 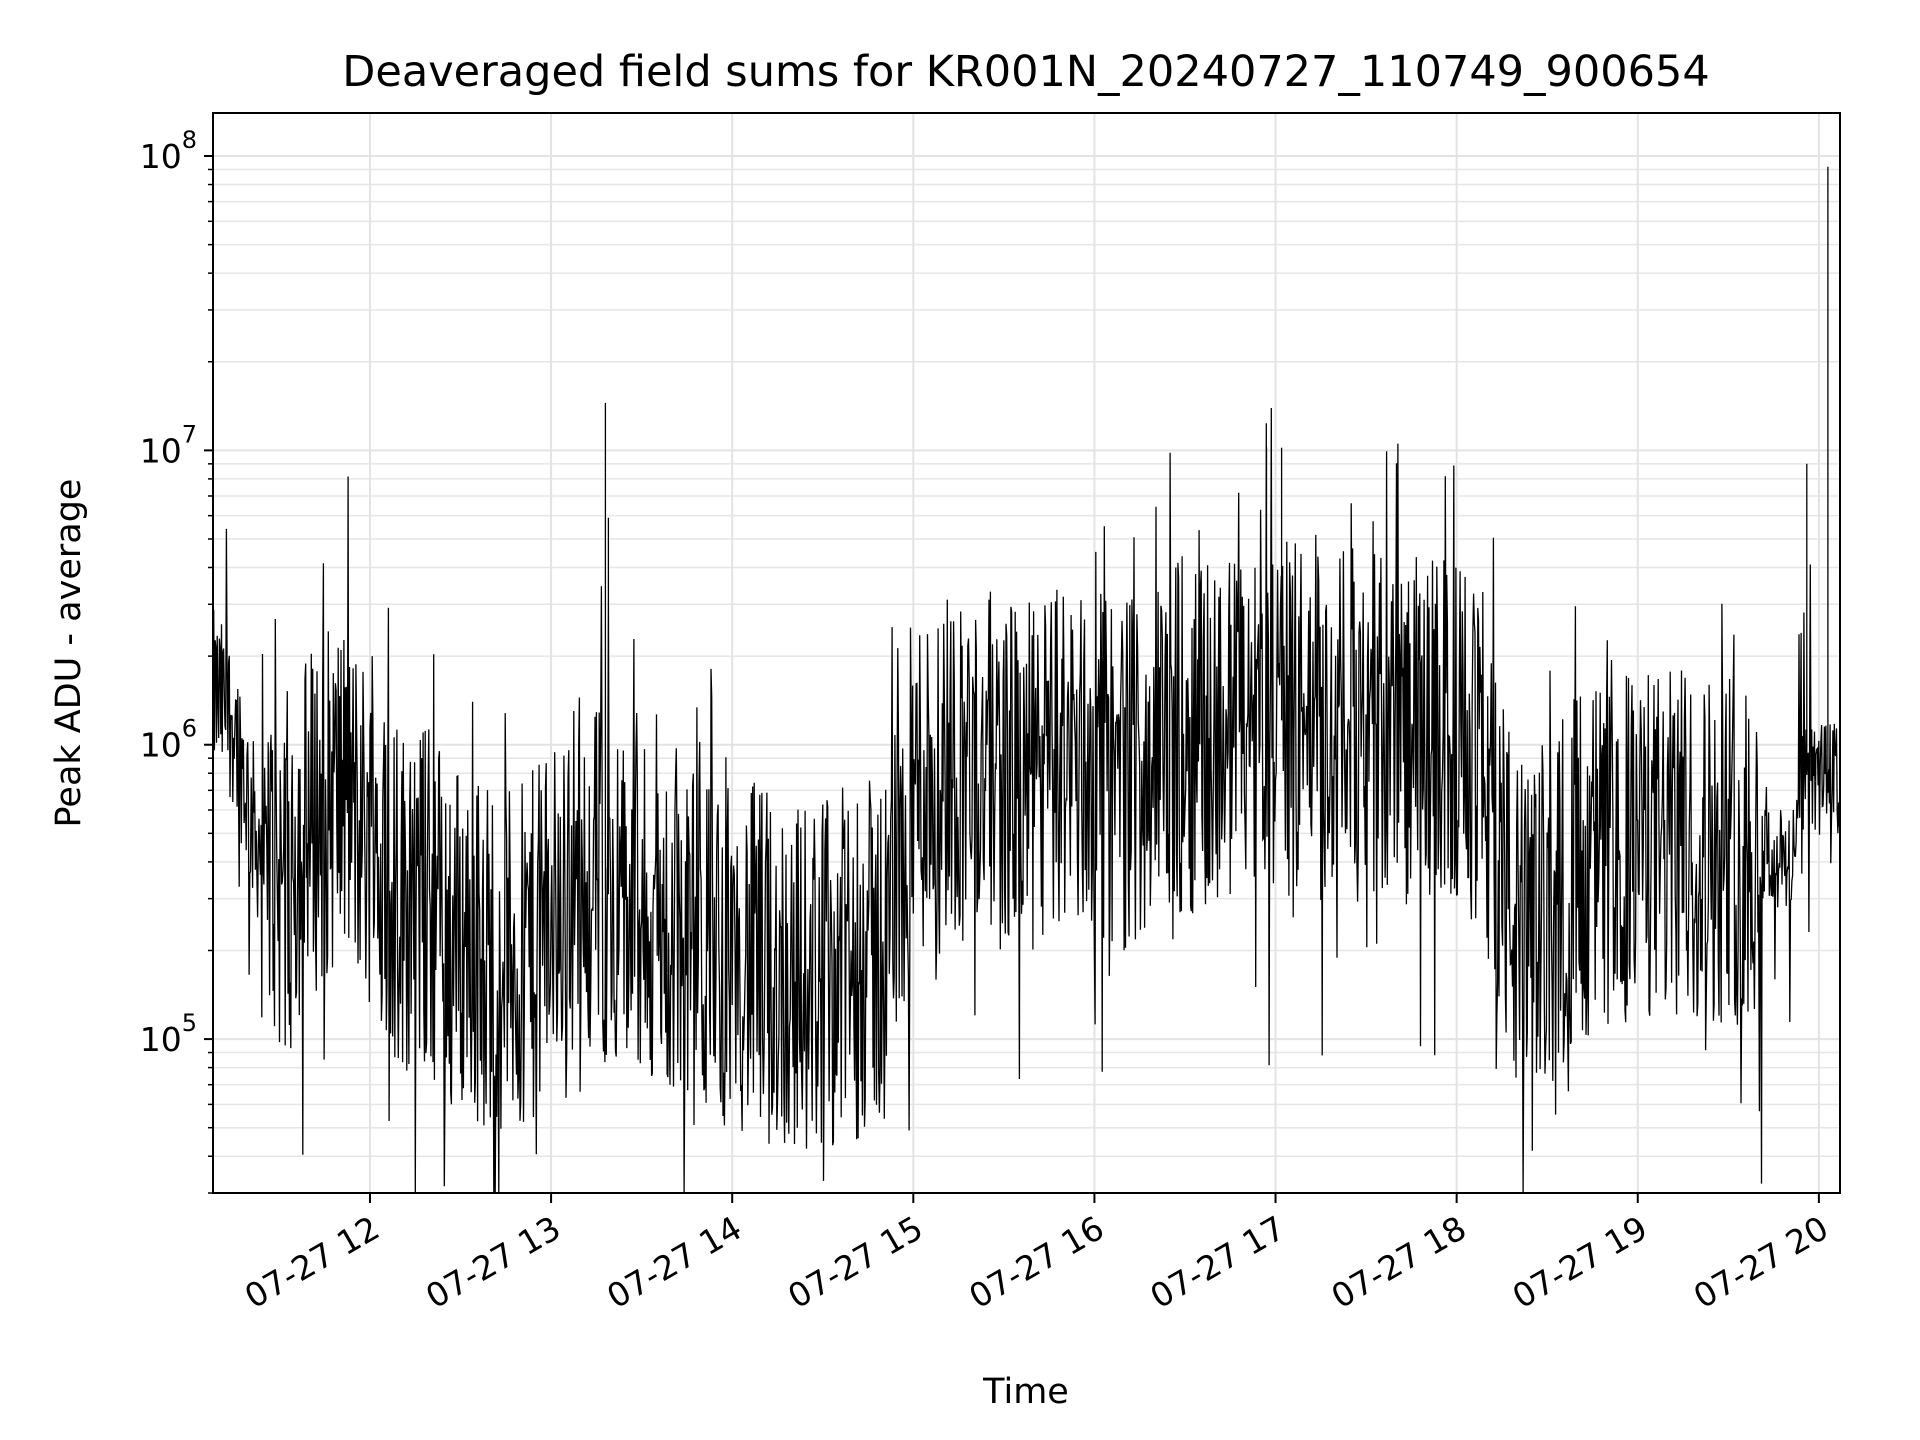 I want to click on x-tick-label: 07-27 16, so click(x=1036, y=1262).